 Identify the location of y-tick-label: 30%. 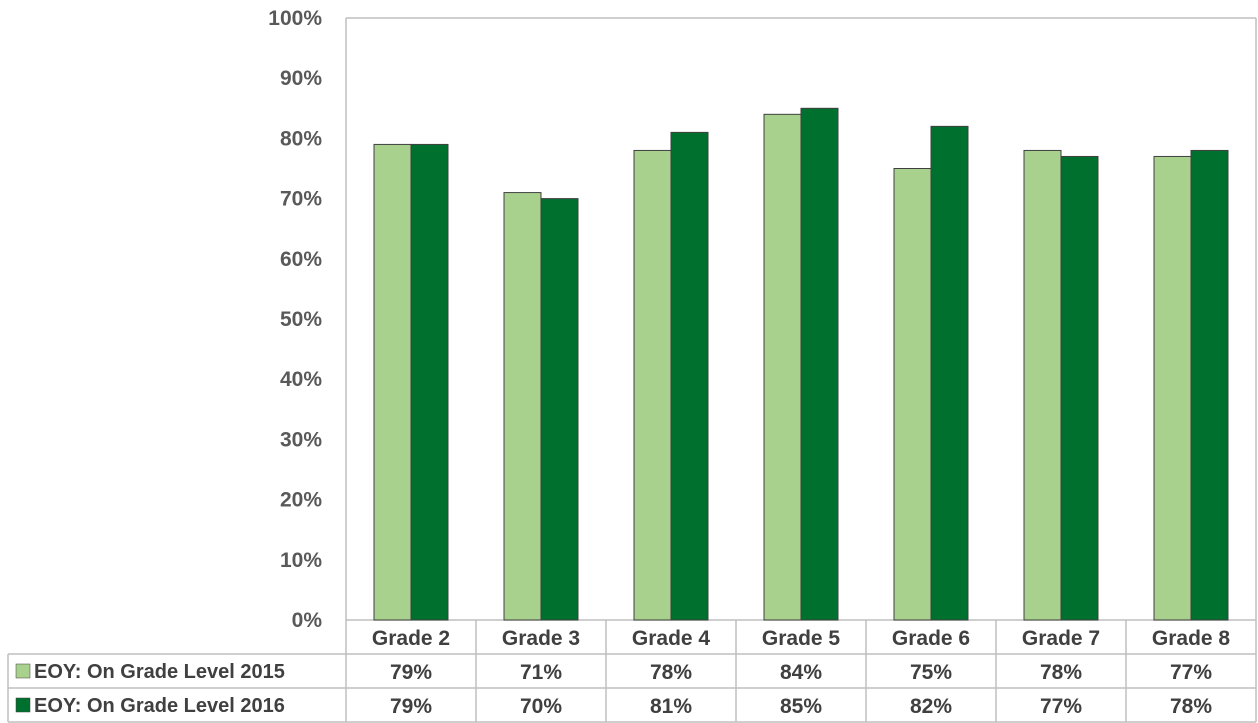
(301, 439).